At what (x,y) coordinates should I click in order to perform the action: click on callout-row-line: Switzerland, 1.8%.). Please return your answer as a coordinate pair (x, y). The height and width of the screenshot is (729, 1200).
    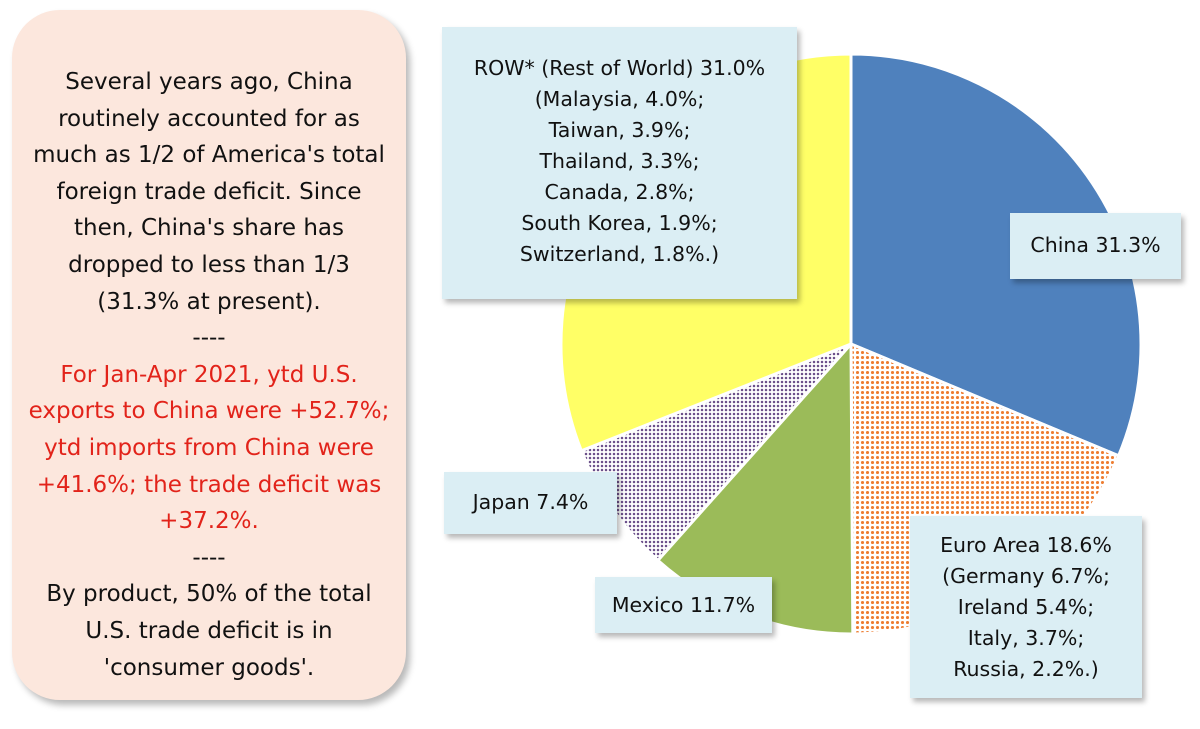
    Looking at the image, I should click on (619, 254).